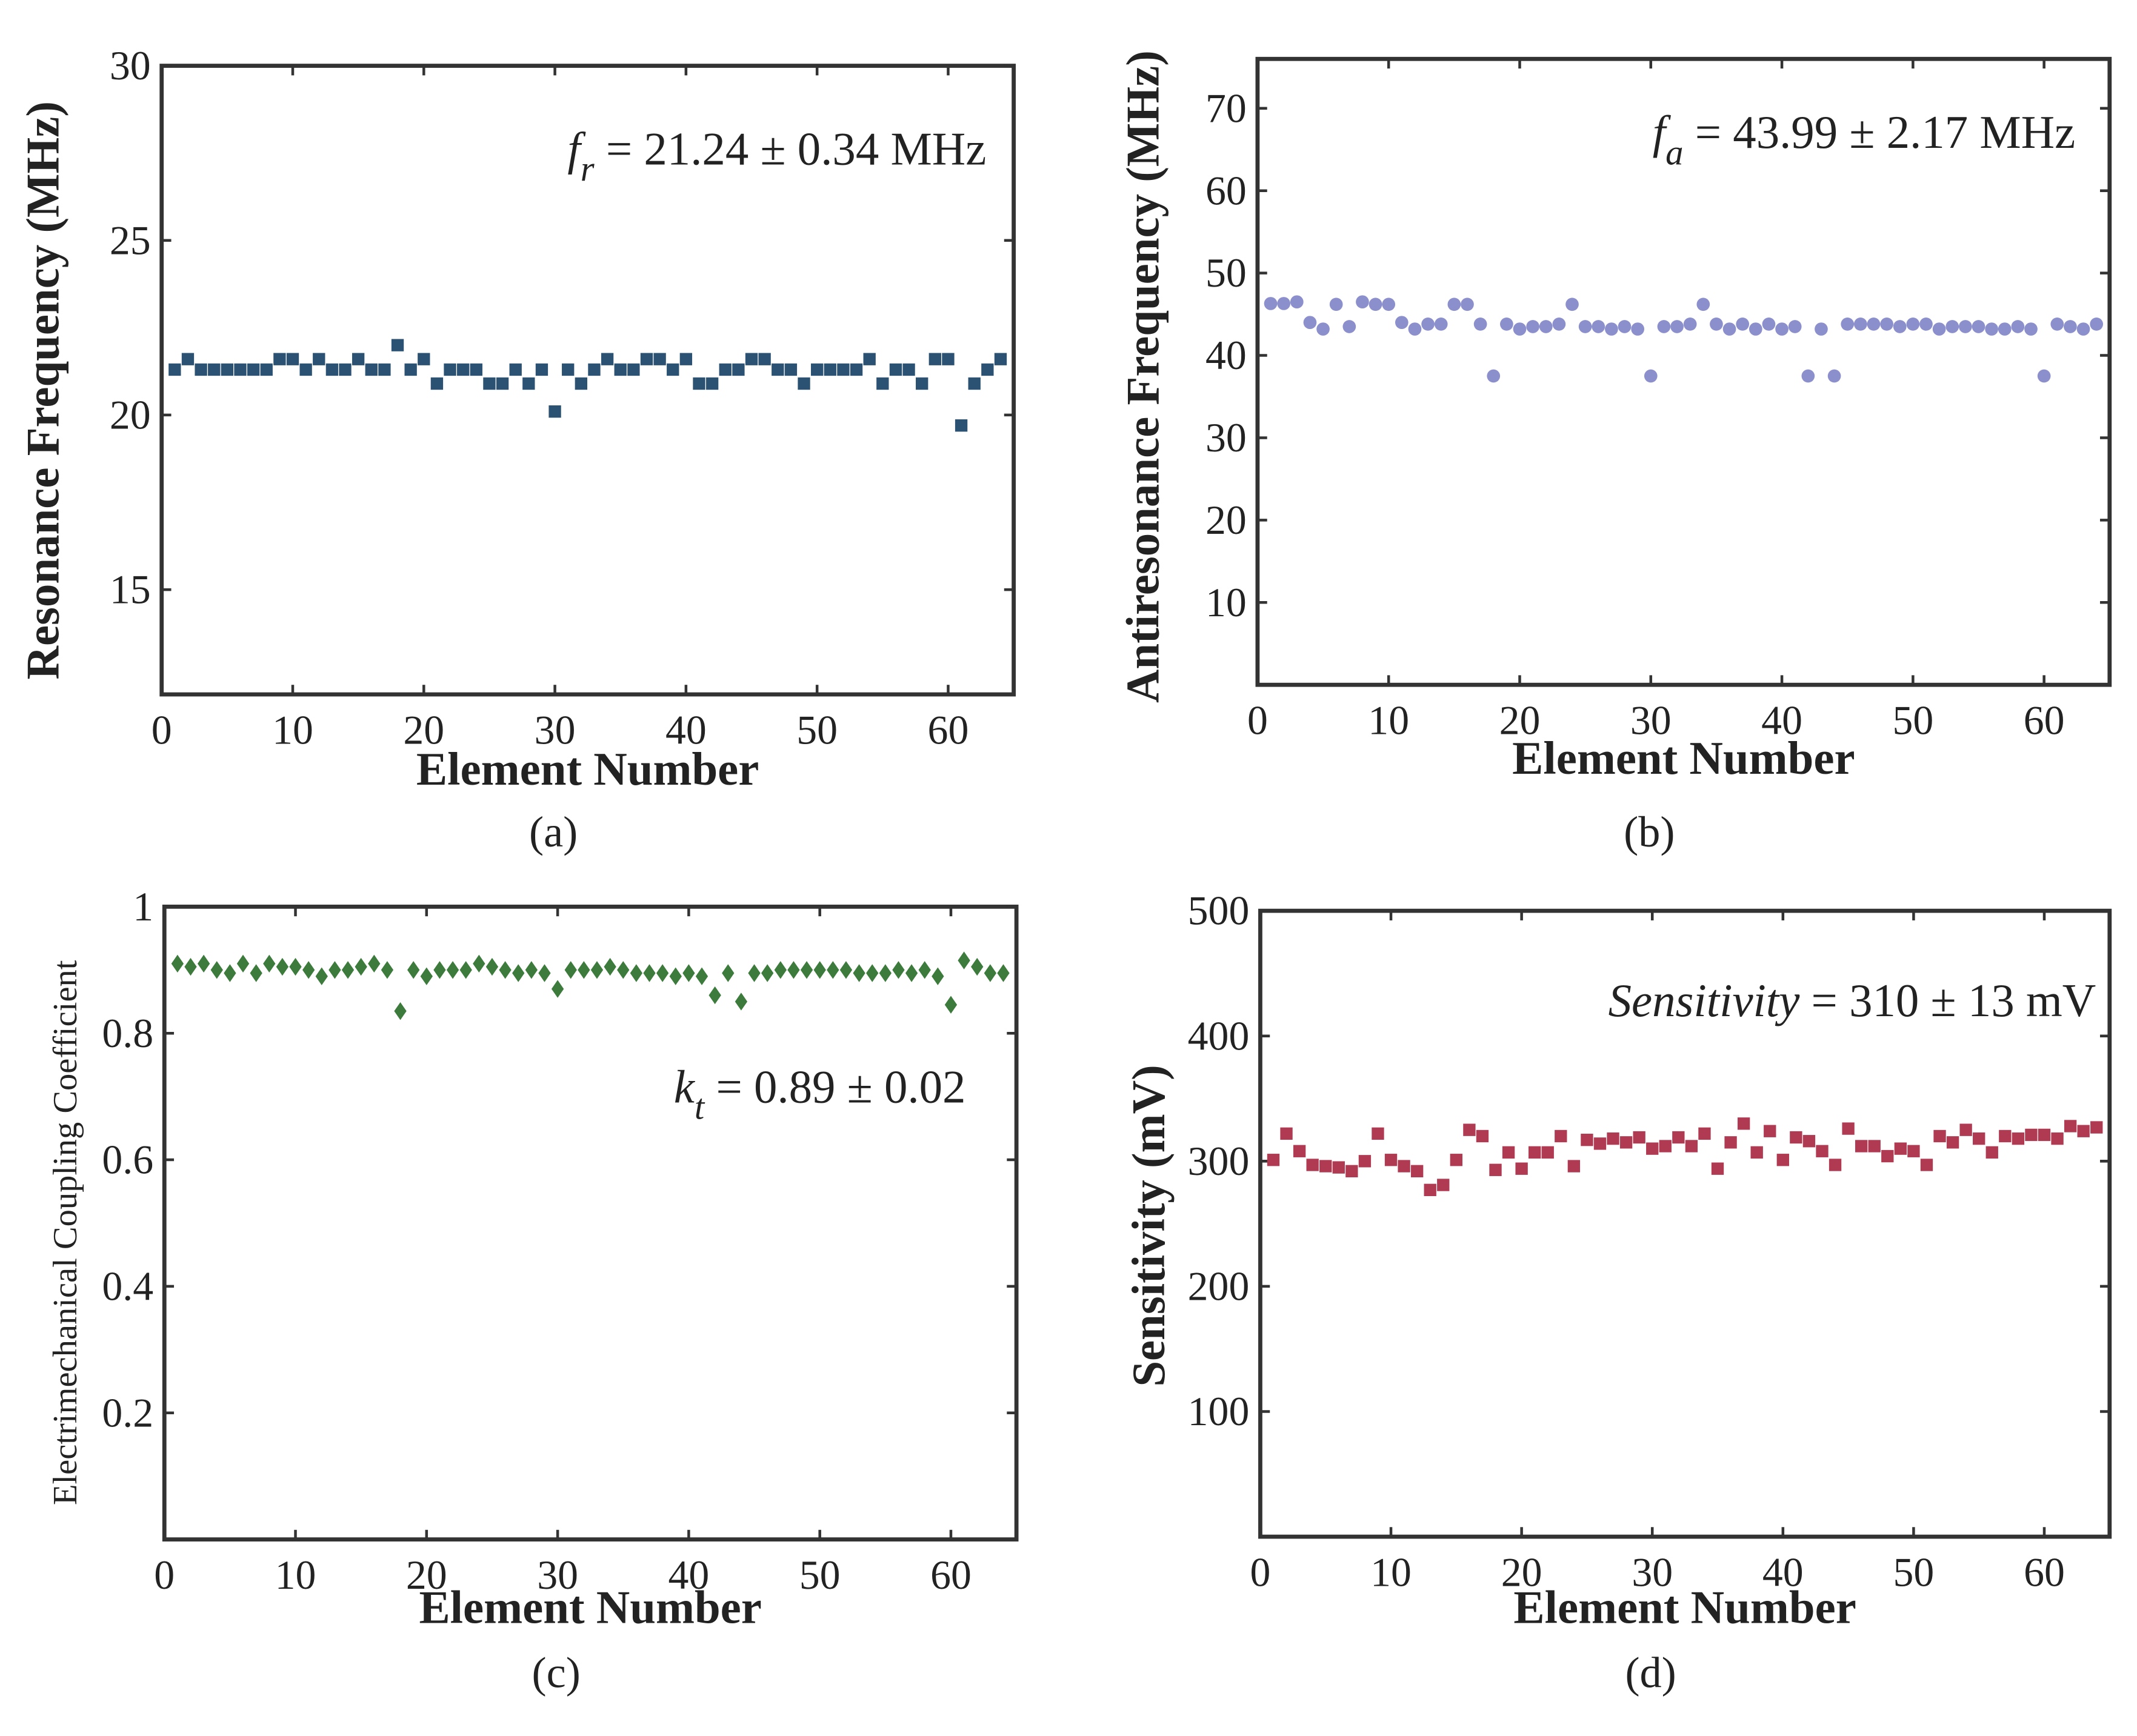 This screenshot has width=2137, height=1736. I want to click on panel-label: (b), so click(1650, 832).